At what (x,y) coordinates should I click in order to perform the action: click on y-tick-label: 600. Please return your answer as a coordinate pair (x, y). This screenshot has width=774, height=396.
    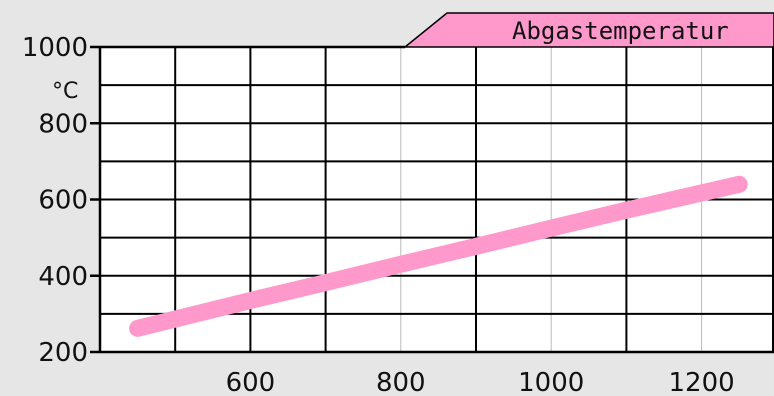
    Looking at the image, I should click on (63, 201).